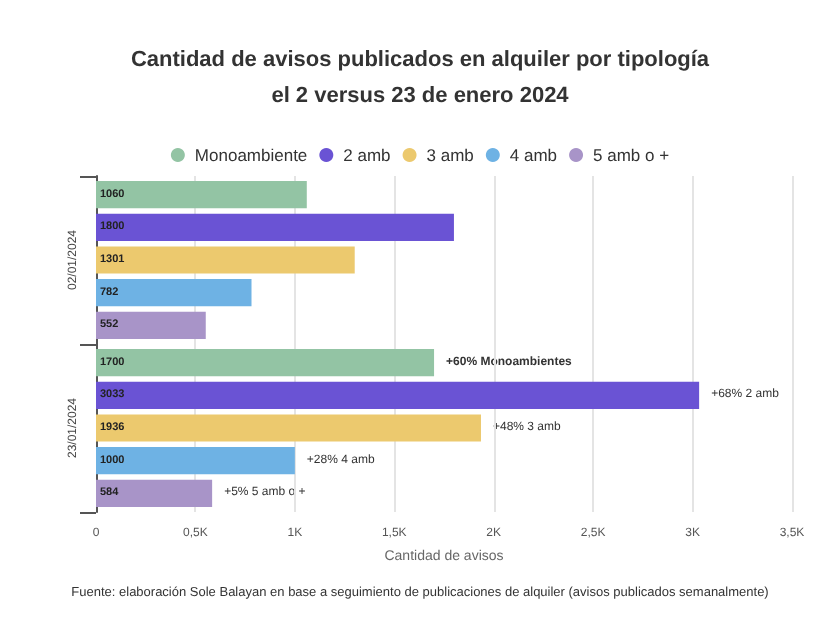  What do you see at coordinates (631, 155) in the screenshot?
I see `legend-label: 5 amb o +` at bounding box center [631, 155].